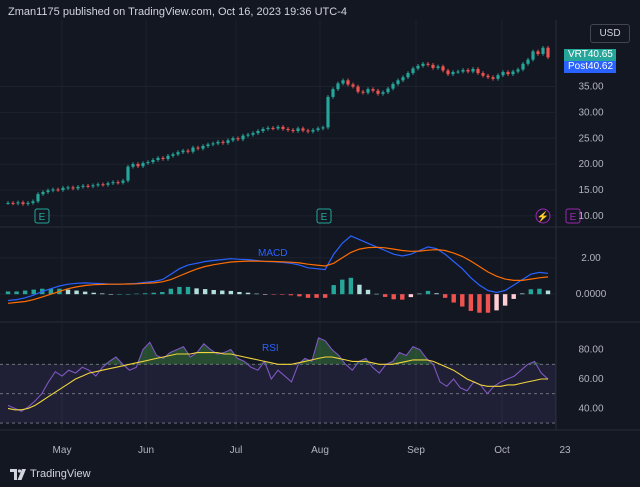 The width and height of the screenshot is (640, 487). I want to click on macd-pane, so click(278, 274).